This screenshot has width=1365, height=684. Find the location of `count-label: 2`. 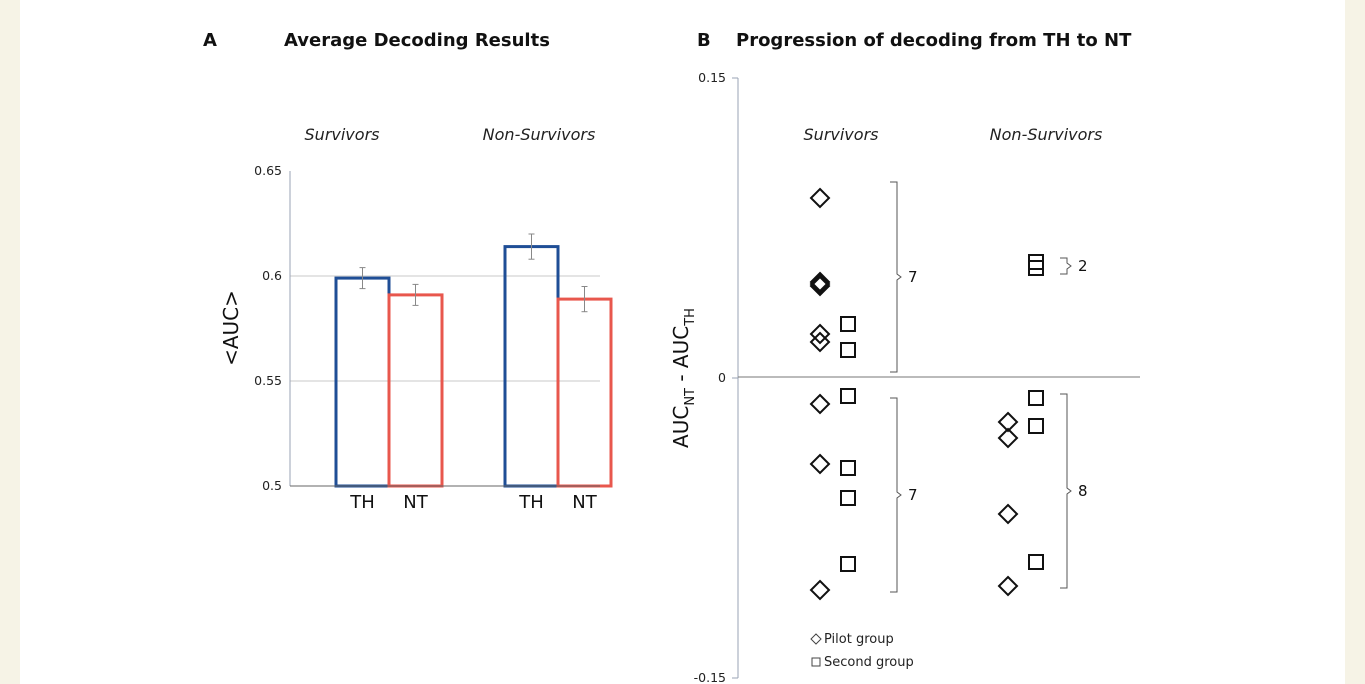

count-label: 2 is located at coordinates (1083, 266).